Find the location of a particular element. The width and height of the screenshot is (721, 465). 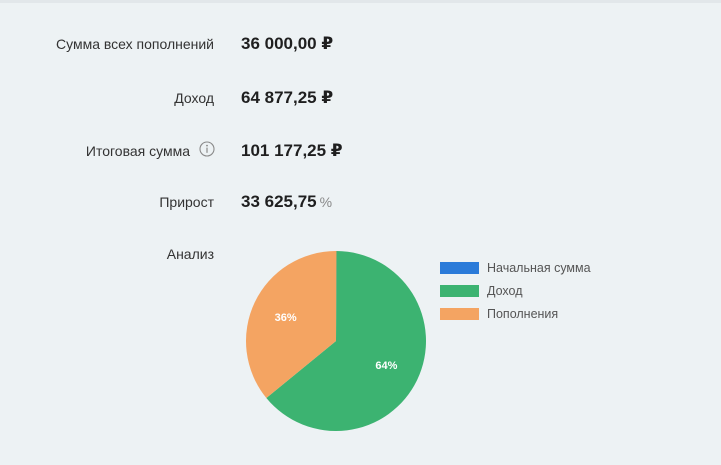

pie-label-2: 36% is located at coordinates (286, 318).